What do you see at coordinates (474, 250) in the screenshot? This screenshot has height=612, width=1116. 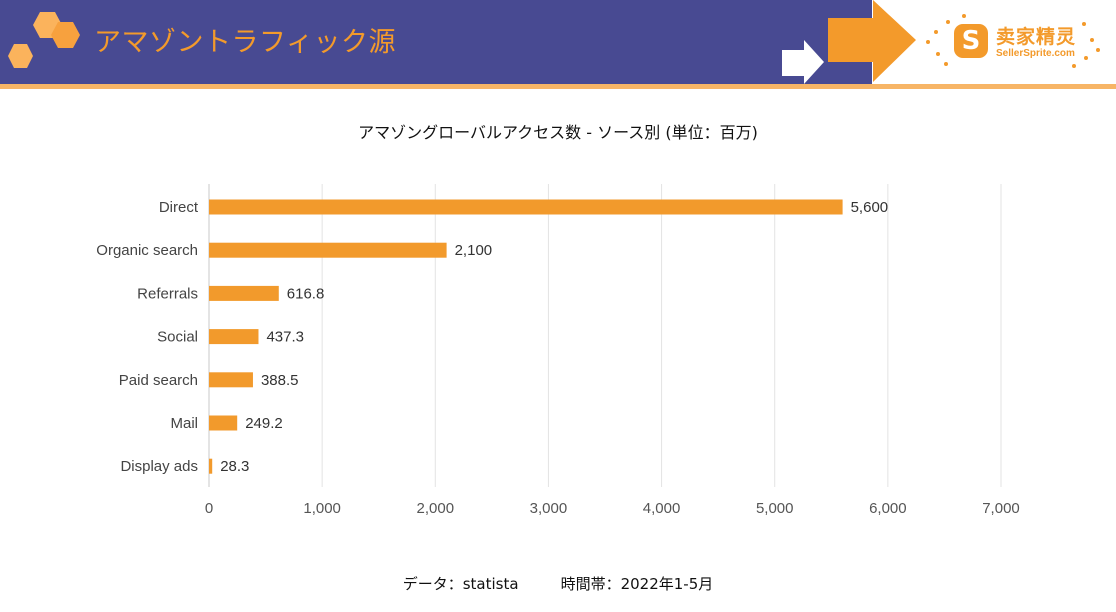 I see `data-label: 2,100` at bounding box center [474, 250].